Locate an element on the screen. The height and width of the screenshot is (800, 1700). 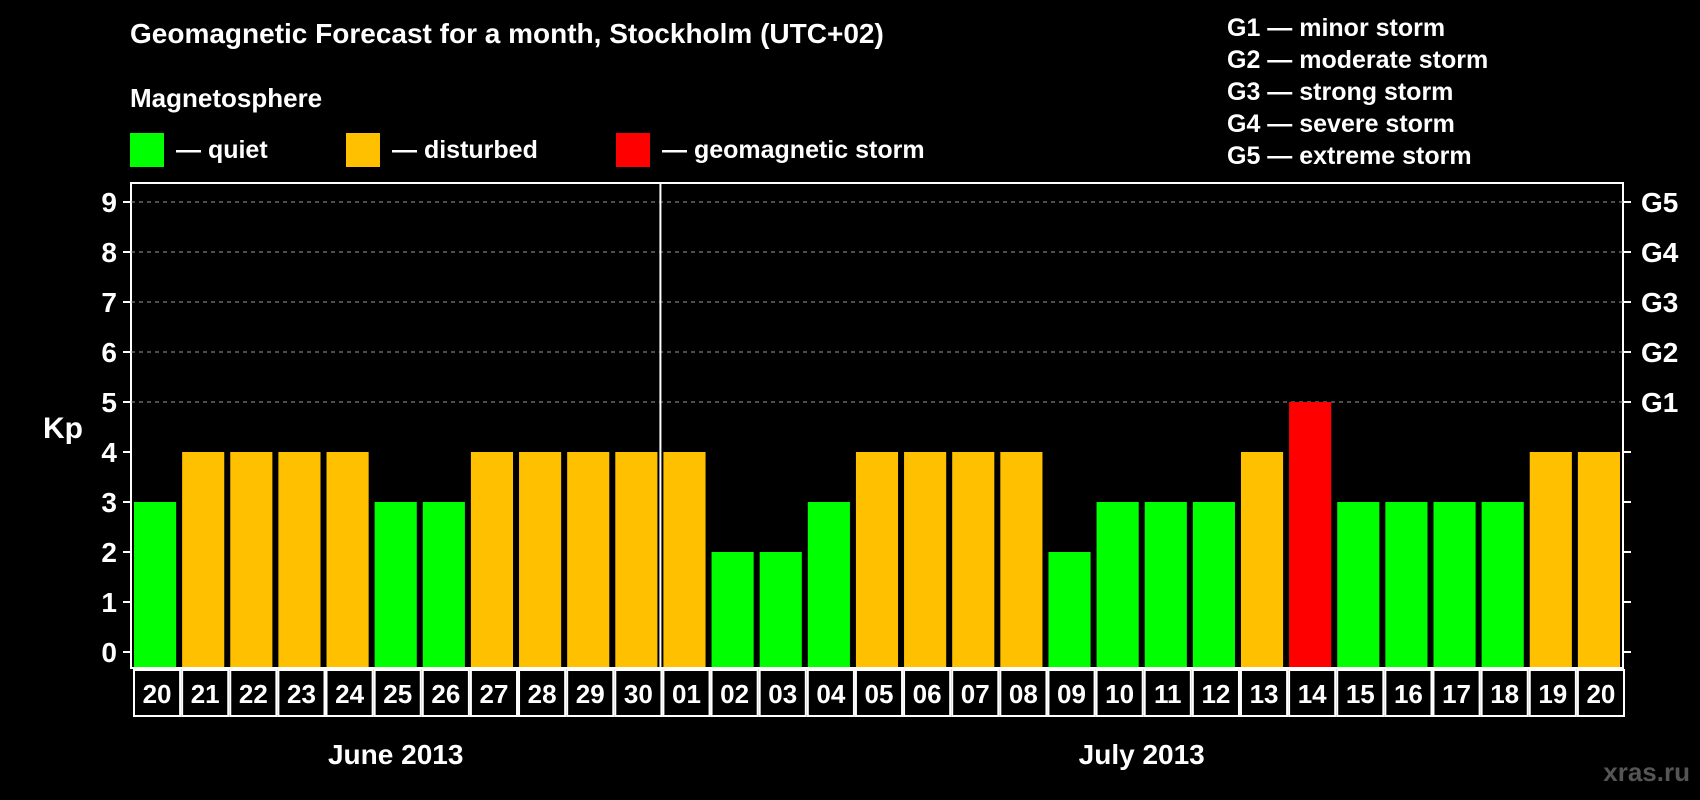
y-tick-label: 4 is located at coordinates (109, 452).